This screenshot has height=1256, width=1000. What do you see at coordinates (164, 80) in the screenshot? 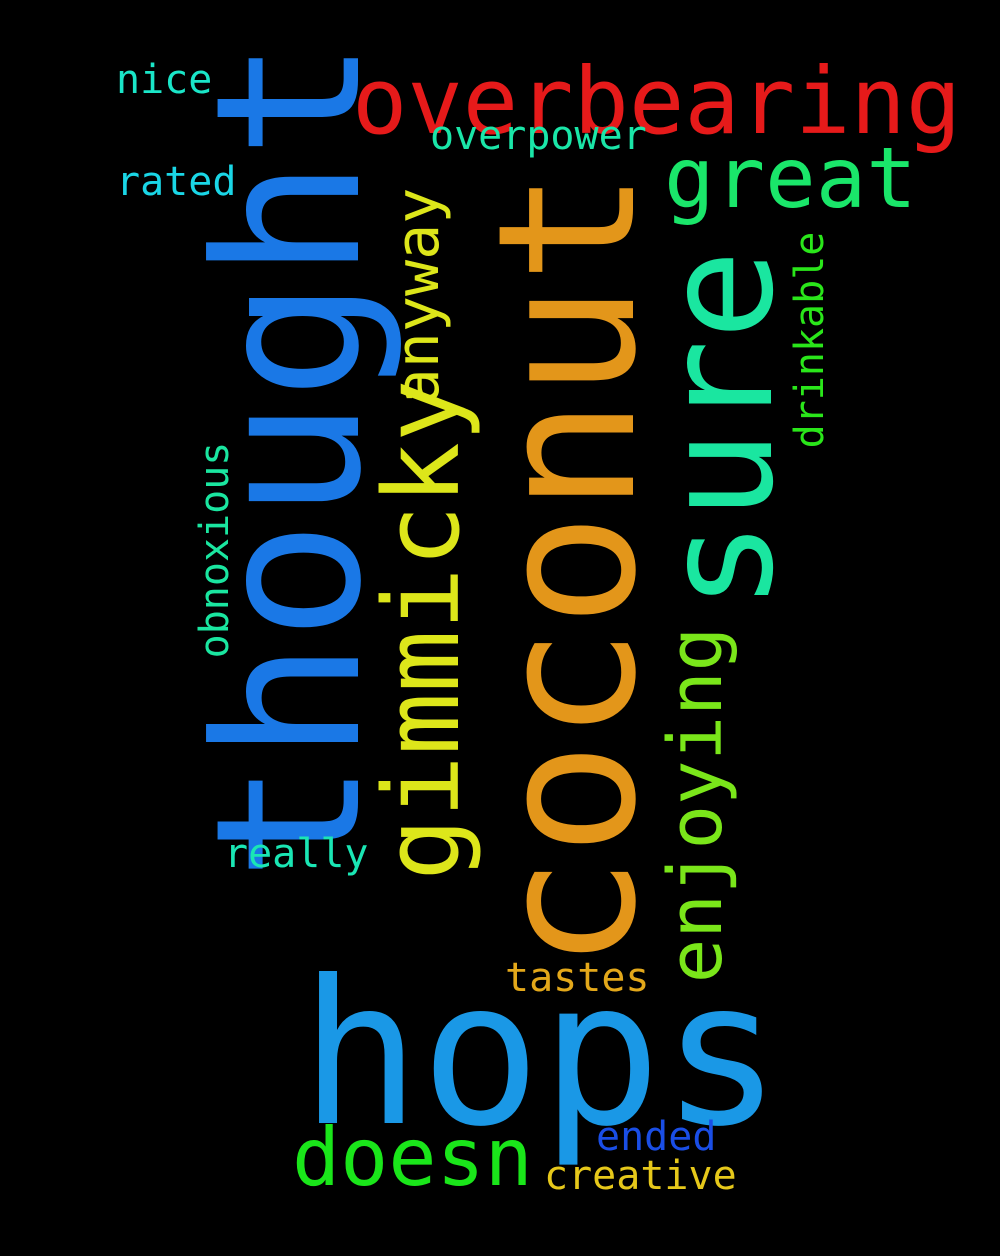
I see `word-nice: nice` at bounding box center [164, 80].